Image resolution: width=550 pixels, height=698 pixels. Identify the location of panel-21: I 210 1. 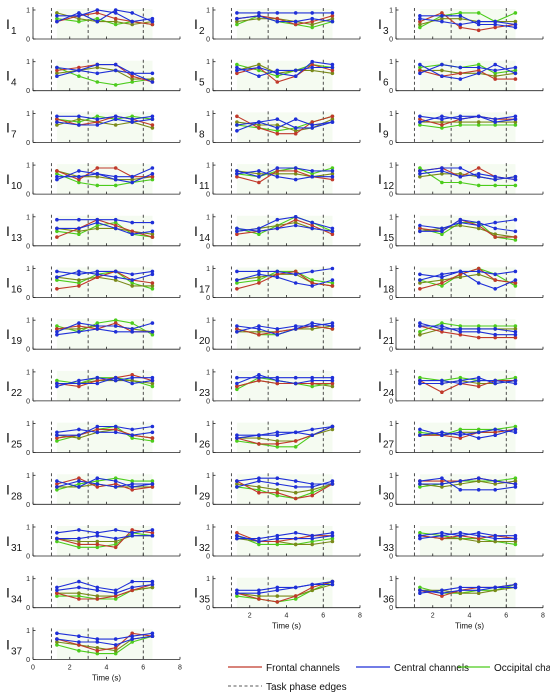
(461, 335).